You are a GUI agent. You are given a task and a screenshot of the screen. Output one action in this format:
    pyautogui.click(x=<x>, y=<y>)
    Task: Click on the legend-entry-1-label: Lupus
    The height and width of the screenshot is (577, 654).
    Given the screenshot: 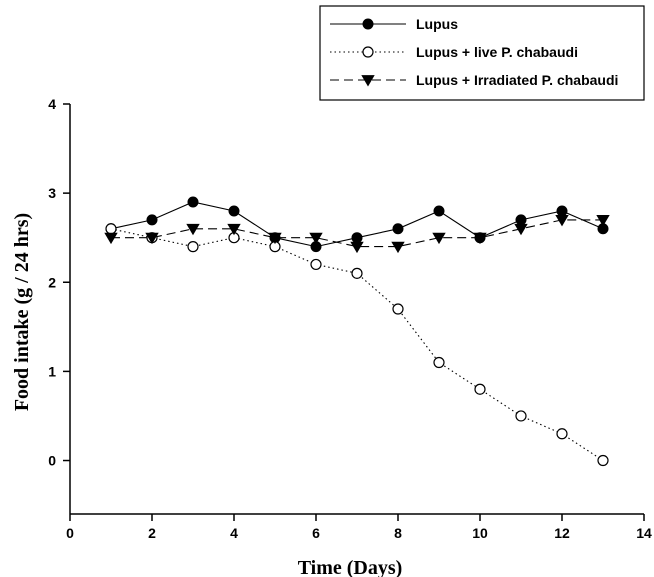 What is the action you would take?
    pyautogui.click(x=437, y=24)
    